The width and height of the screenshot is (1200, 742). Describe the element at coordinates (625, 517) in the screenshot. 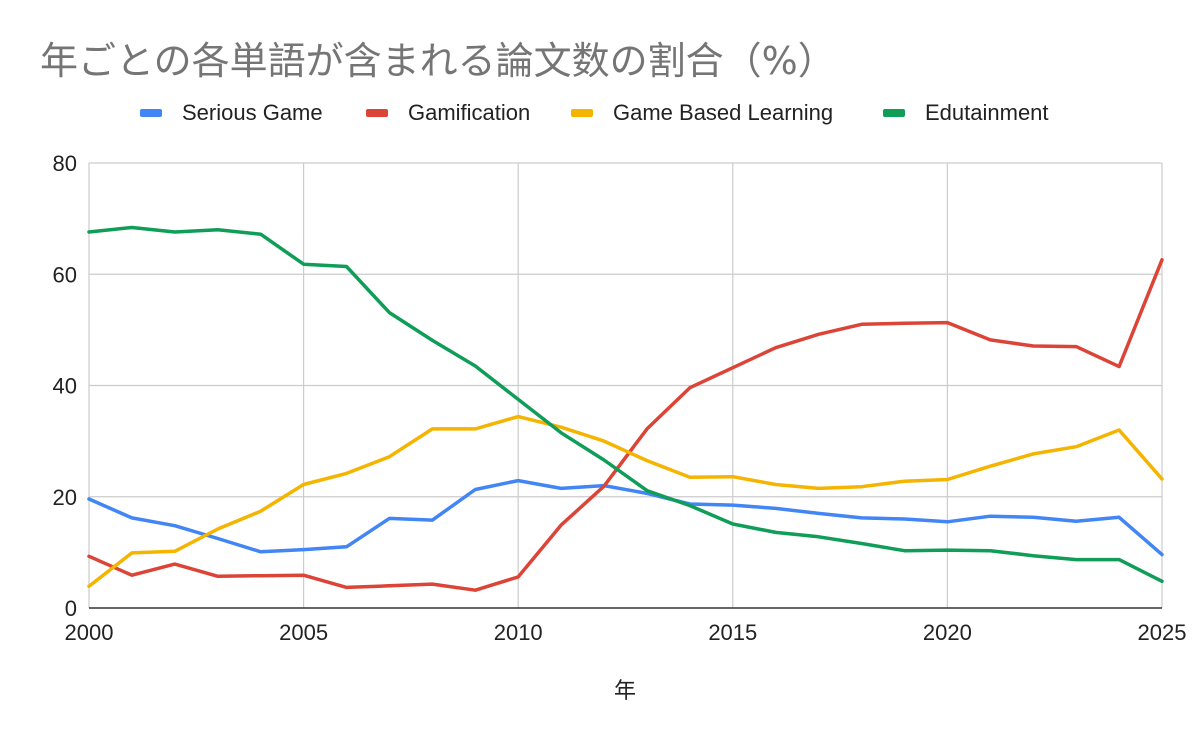

I see `series-line-serious-game` at that location.